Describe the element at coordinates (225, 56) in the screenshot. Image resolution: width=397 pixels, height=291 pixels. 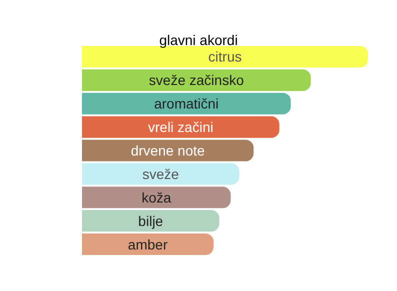
I see `y-tick-label: citrus` at that location.